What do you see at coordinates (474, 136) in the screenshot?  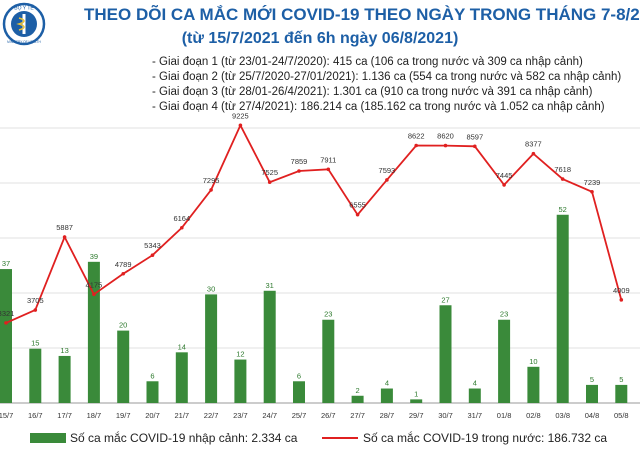 I see `line-value-label: 8597` at bounding box center [474, 136].